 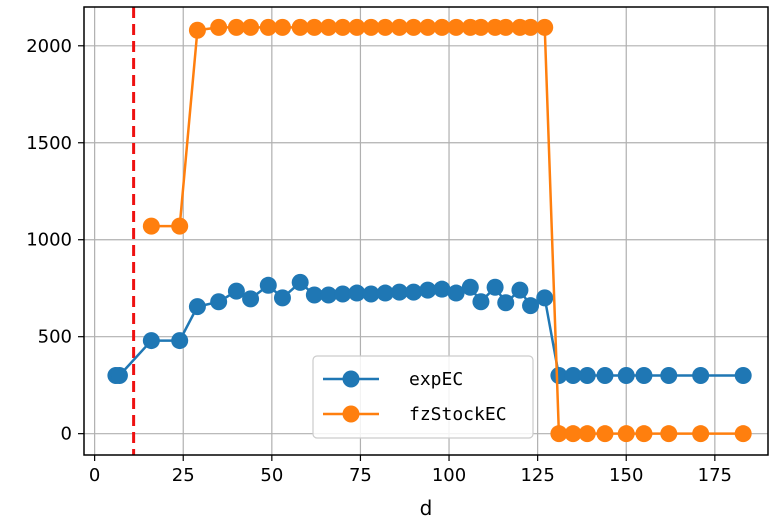 I want to click on y-tick-label: 1500, so click(x=49, y=143).